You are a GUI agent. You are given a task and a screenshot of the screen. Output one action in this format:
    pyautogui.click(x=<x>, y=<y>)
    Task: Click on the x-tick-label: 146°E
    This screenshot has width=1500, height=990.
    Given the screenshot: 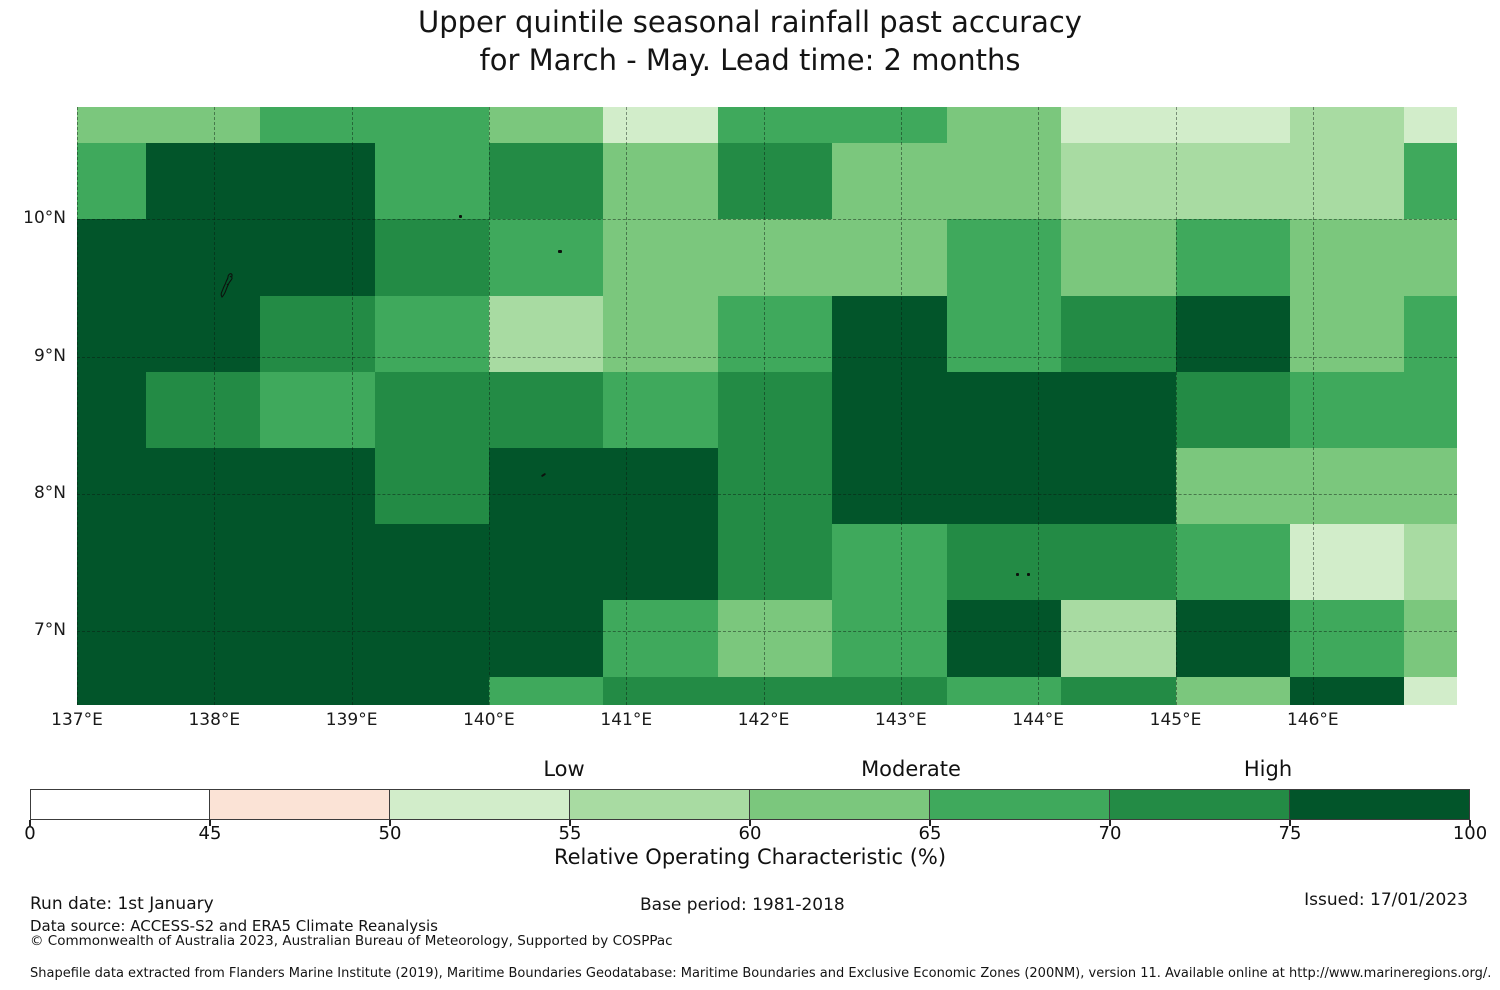 What is the action you would take?
    pyautogui.click(x=1312, y=720)
    